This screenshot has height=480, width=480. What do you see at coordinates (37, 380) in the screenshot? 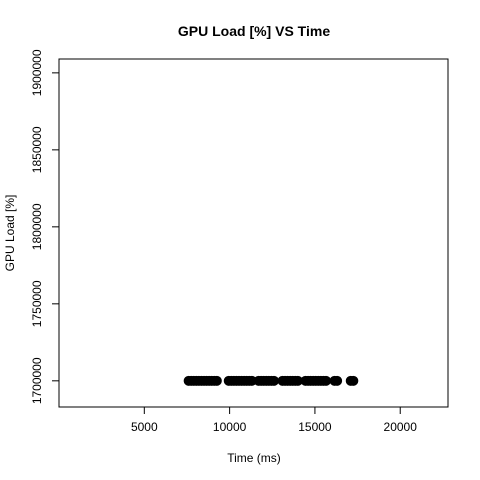
I see `y-tick-label: 1700000` at bounding box center [37, 380].